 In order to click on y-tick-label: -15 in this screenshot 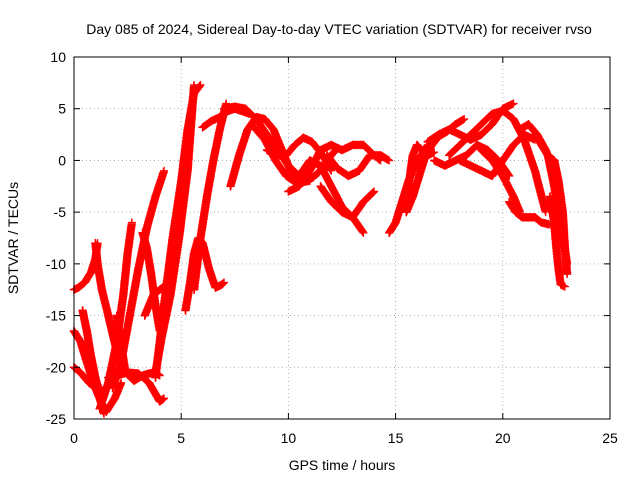, I will do `click(56, 316)`.